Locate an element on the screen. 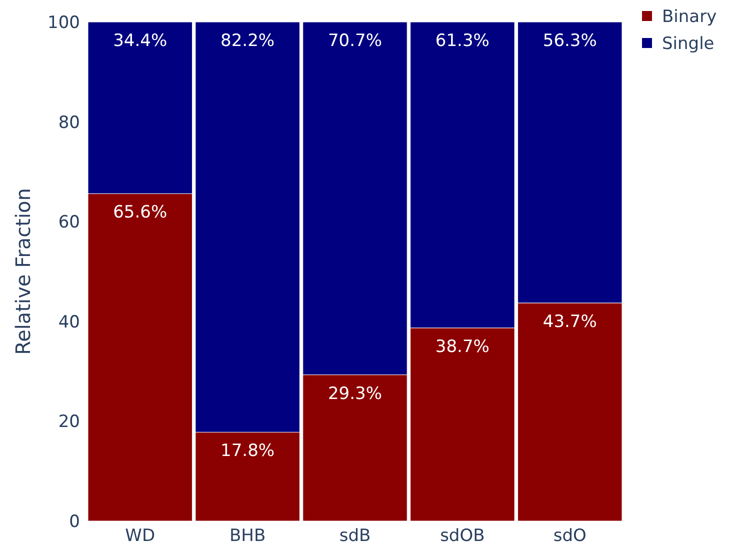 The width and height of the screenshot is (735, 547). y-tick-label: 0 is located at coordinates (74, 522).